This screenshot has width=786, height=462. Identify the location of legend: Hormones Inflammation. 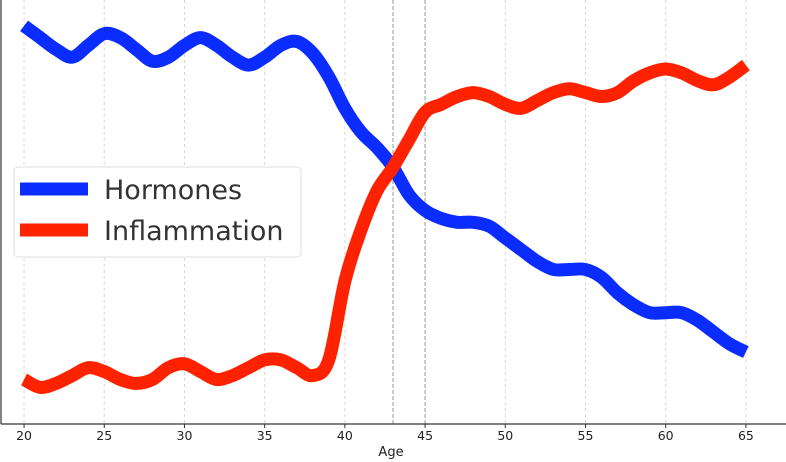
(157, 212).